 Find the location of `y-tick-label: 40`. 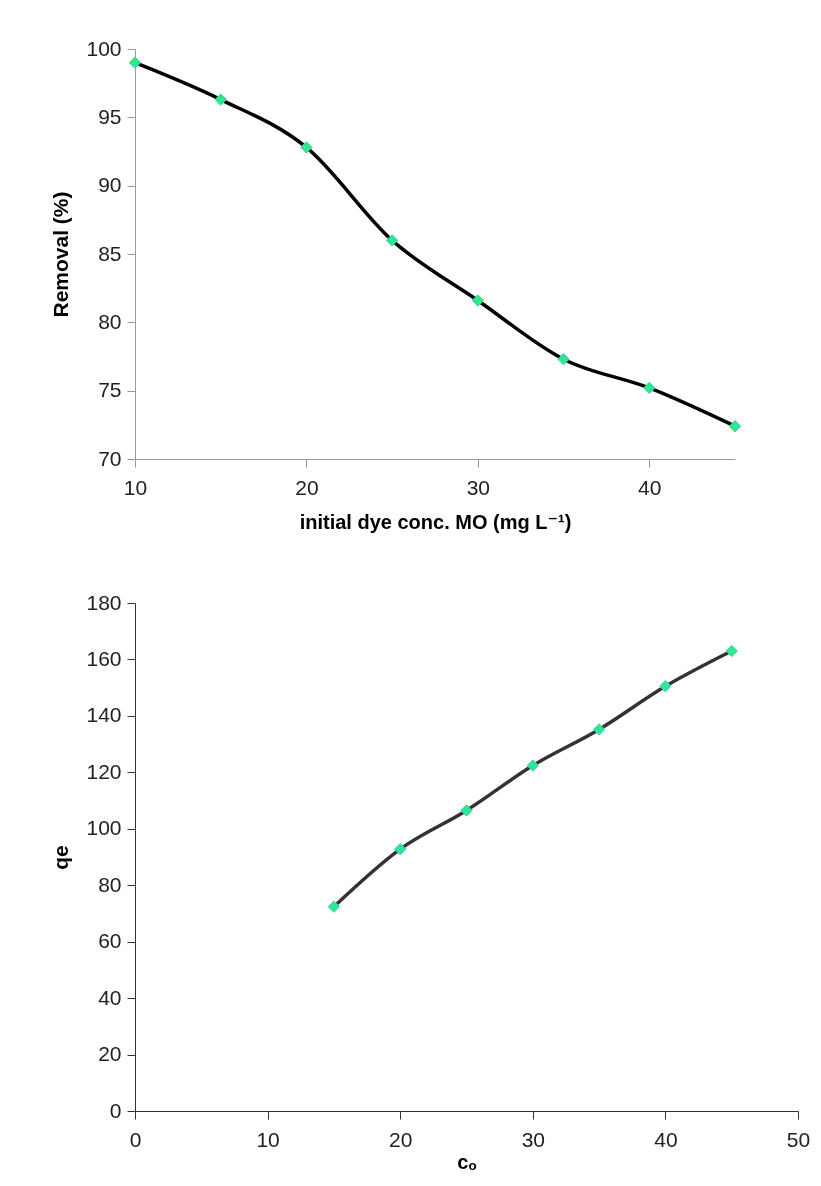

y-tick-label: 40 is located at coordinates (110, 997).